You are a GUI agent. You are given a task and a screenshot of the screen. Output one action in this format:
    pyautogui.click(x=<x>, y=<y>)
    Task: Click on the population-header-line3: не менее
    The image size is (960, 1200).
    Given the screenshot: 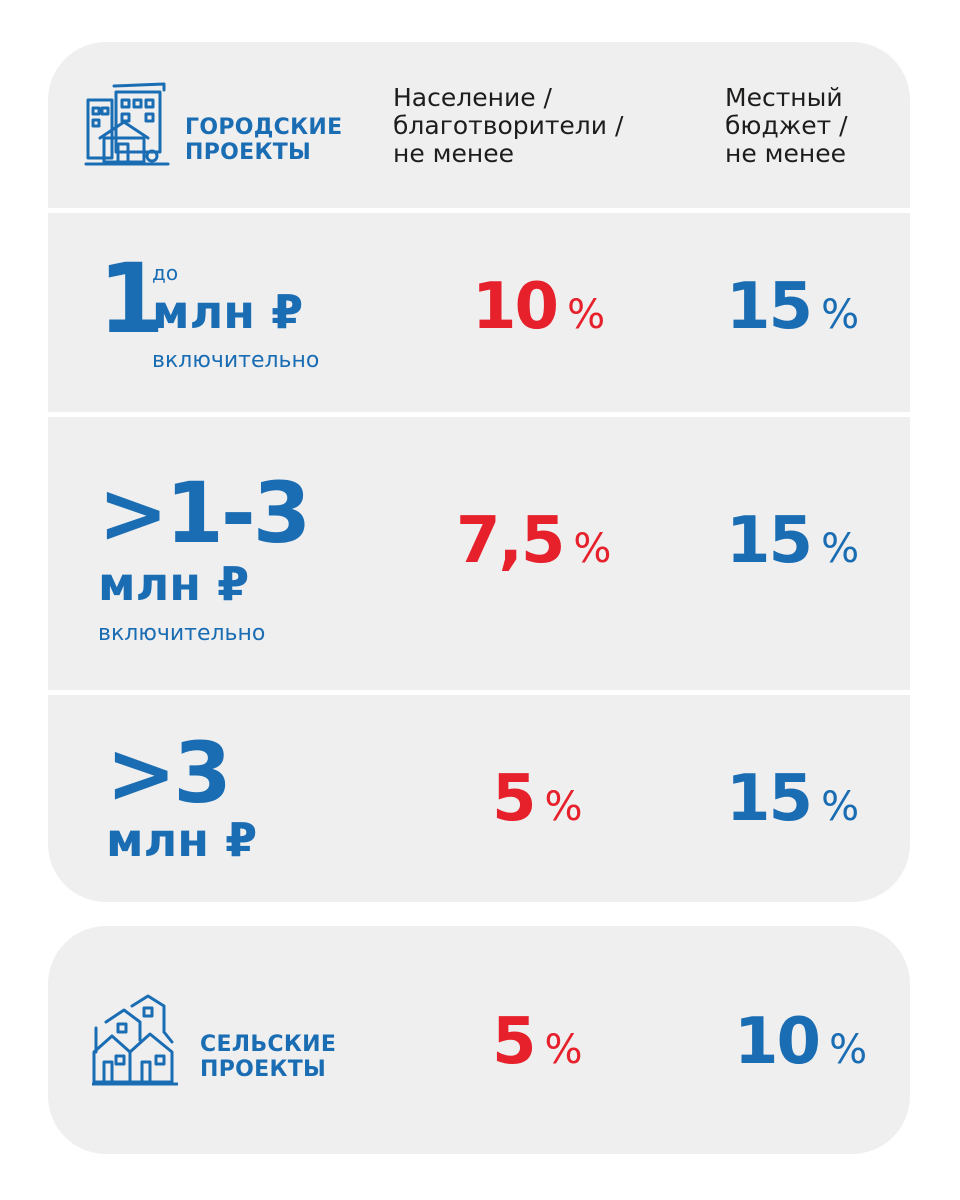 What is the action you would take?
    pyautogui.click(x=454, y=153)
    